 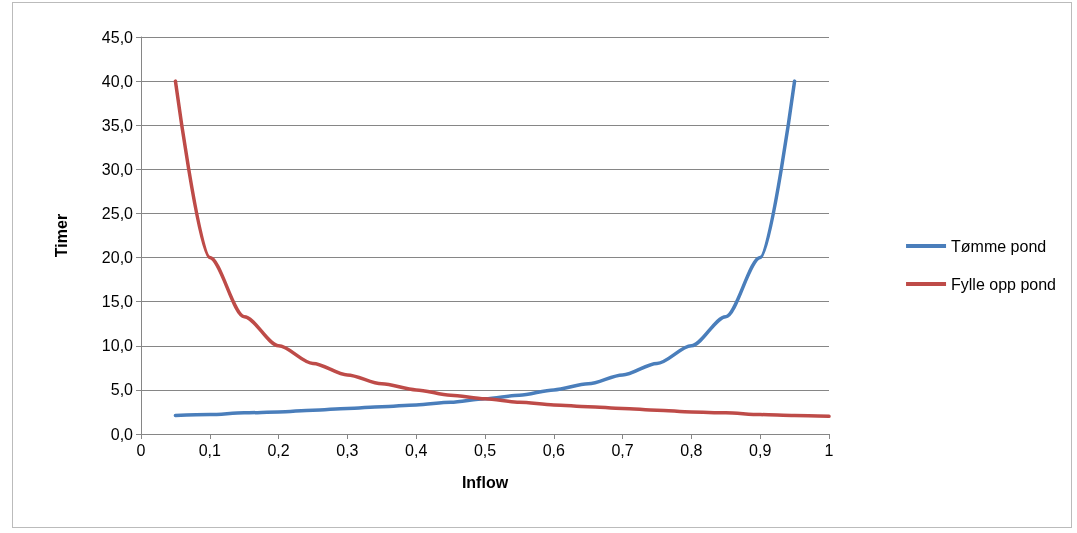 What do you see at coordinates (117, 125) in the screenshot?
I see `y-tick-label: 35,0` at bounding box center [117, 125].